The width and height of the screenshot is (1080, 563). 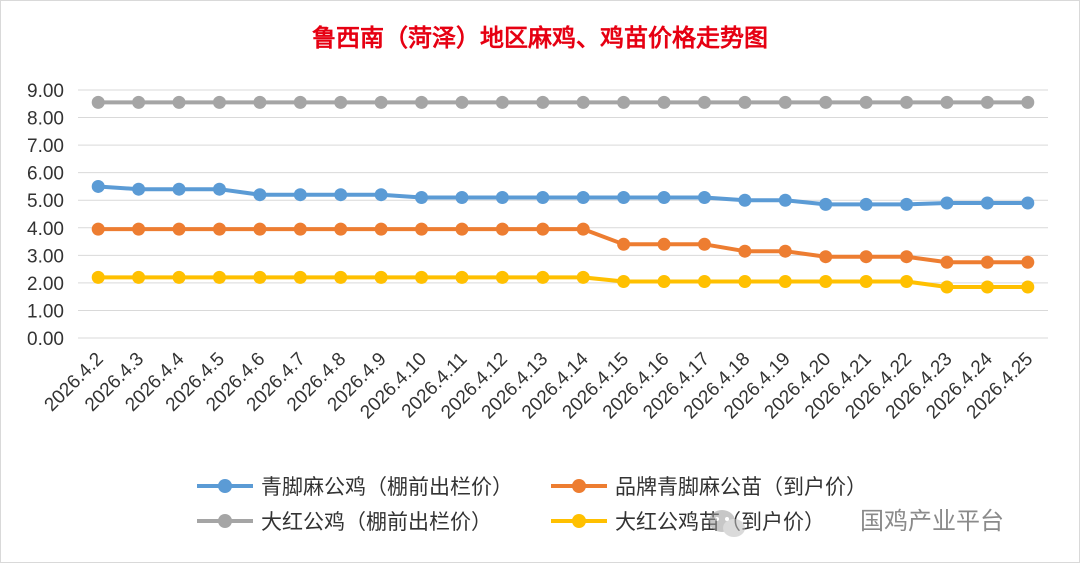 I want to click on legend-label: 青脚麻公鸡（棚前出栏价）, so click(x=387, y=487).